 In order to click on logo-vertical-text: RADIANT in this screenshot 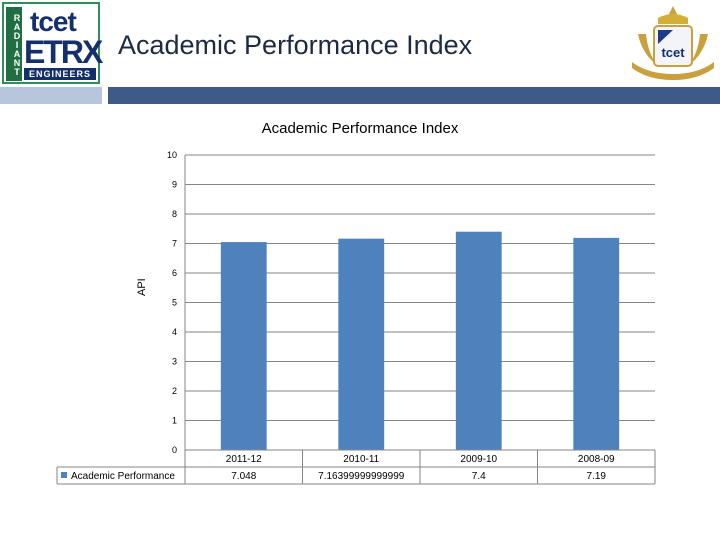, I will do `click(14, 44)`.